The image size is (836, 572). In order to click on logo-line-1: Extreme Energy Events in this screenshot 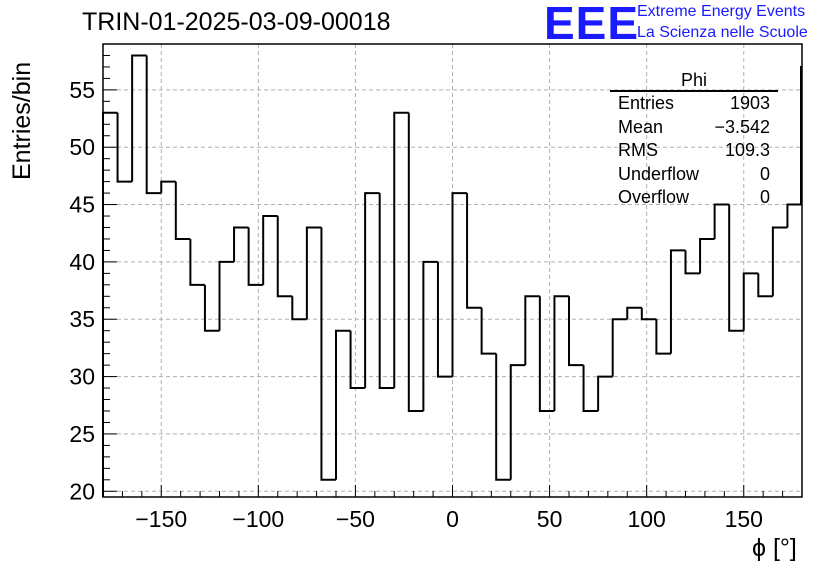, I will do `click(721, 11)`.